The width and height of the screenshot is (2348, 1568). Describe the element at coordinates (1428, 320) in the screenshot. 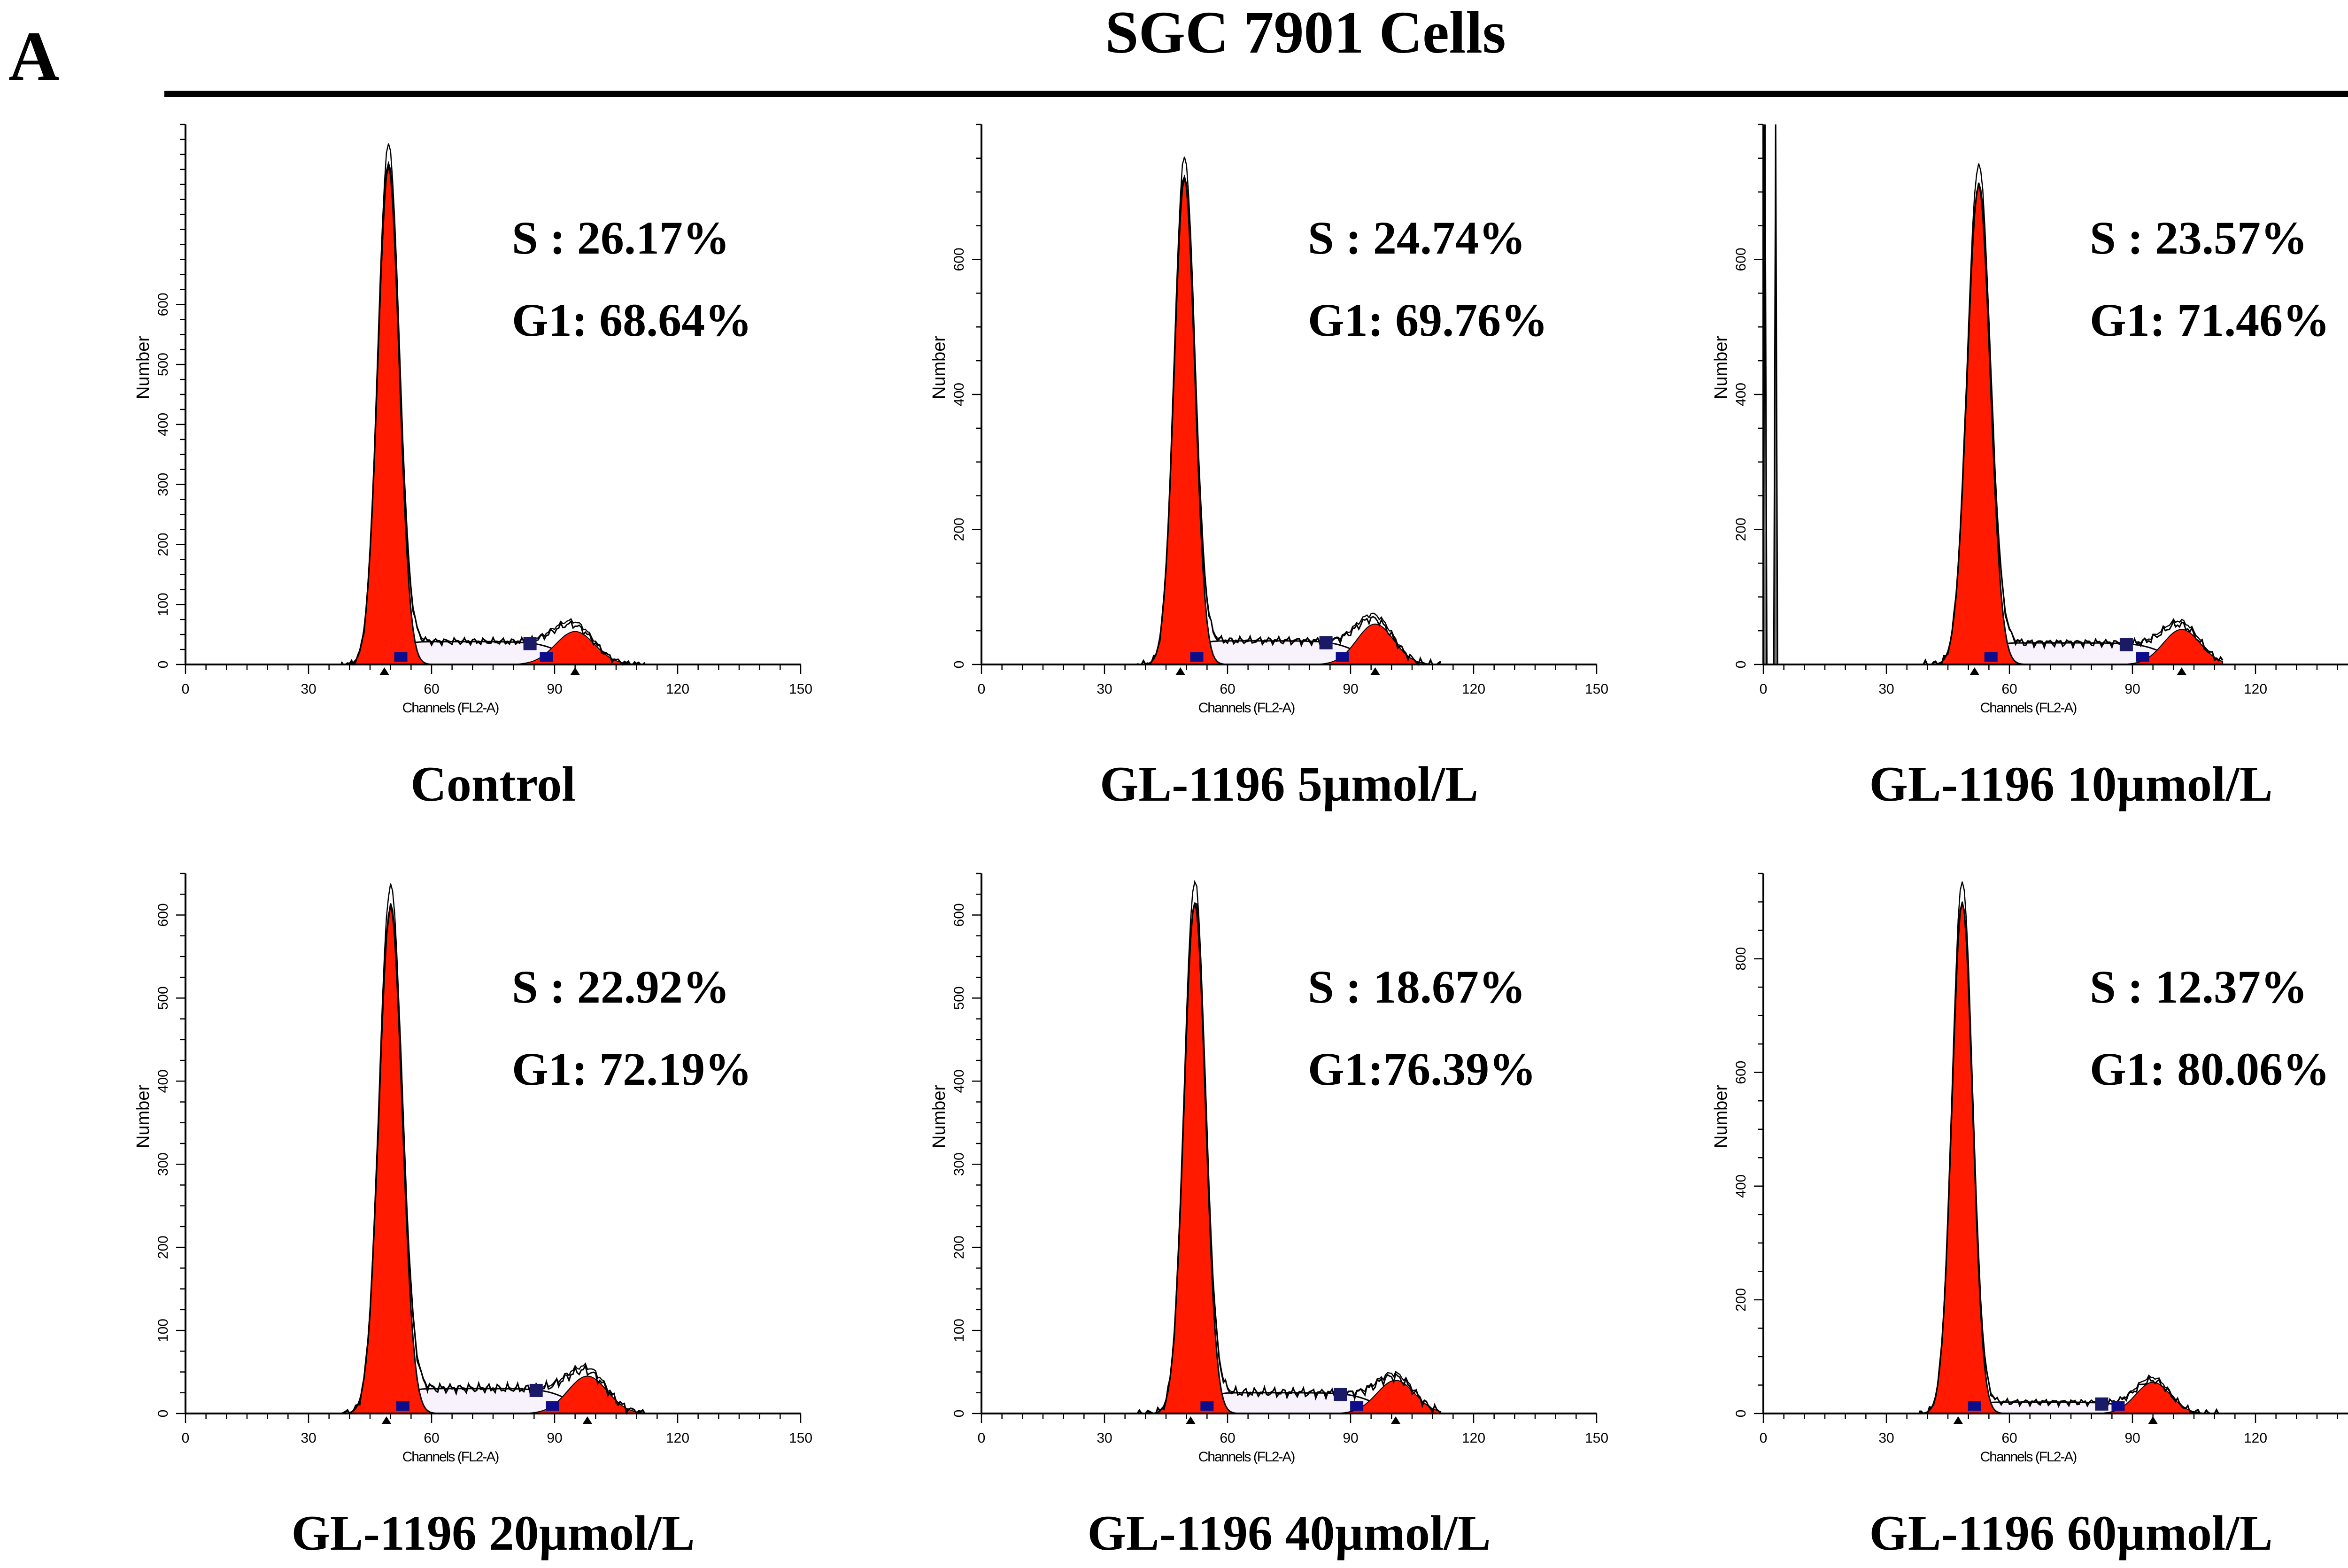

I see `g1-phase-label: G1: 69.76%` at that location.